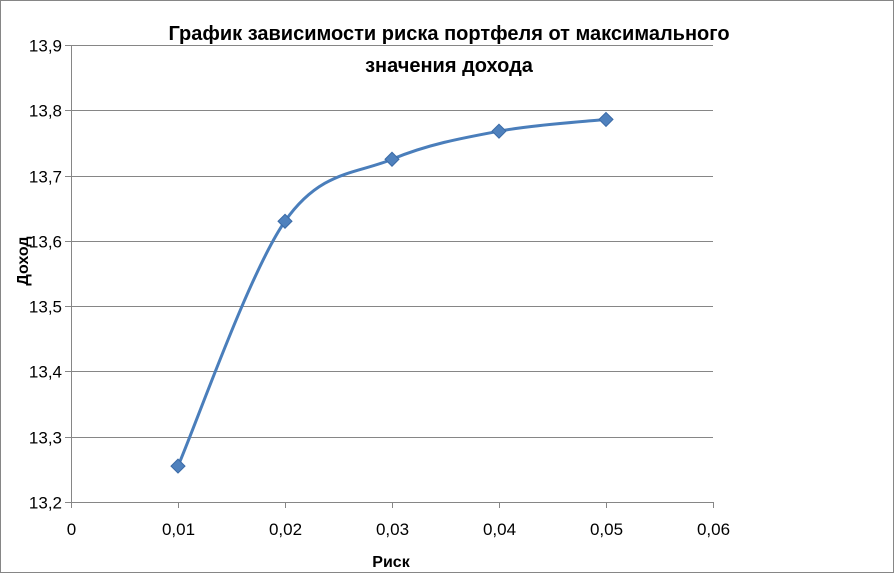 This screenshot has height=575, width=896. I want to click on x-tick-label: 0, so click(71, 529).